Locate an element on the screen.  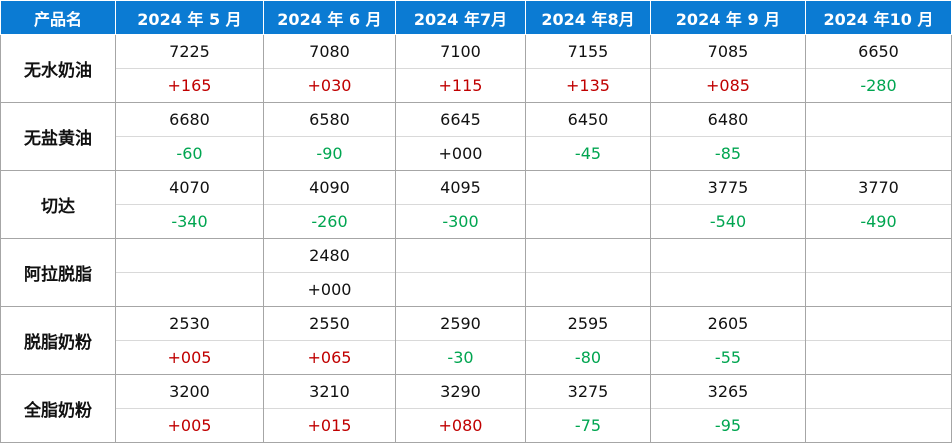
price-cell: 3770 is located at coordinates (878, 187).